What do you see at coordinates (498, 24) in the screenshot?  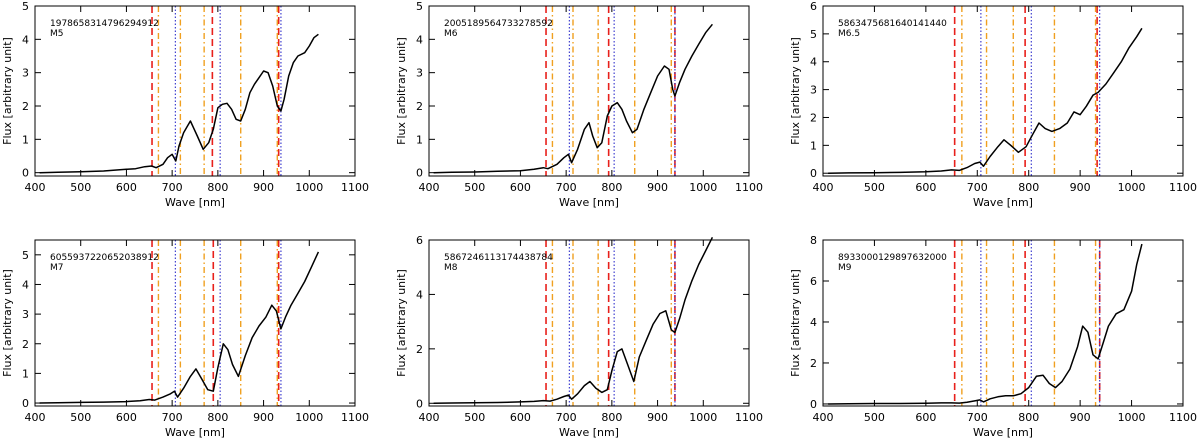 I see `object-id-label: 2005189564733278592` at bounding box center [498, 24].